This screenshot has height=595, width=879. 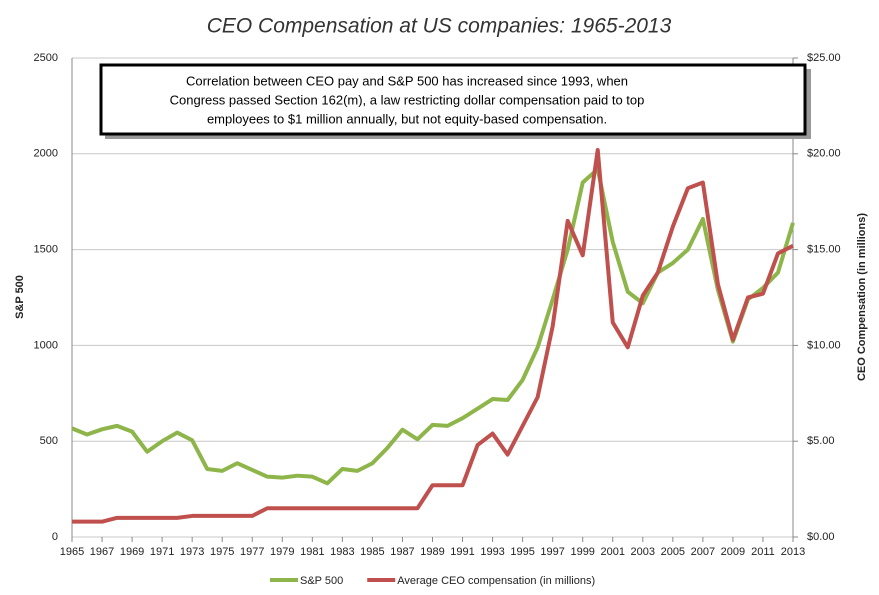 What do you see at coordinates (342, 552) in the screenshot?
I see `x-tick-label: 1983` at bounding box center [342, 552].